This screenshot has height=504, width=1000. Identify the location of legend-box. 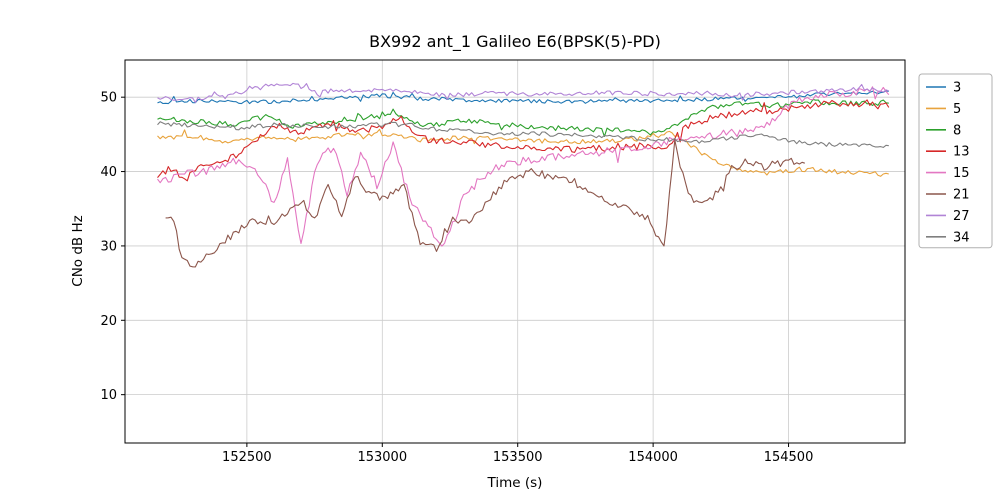
(955, 161).